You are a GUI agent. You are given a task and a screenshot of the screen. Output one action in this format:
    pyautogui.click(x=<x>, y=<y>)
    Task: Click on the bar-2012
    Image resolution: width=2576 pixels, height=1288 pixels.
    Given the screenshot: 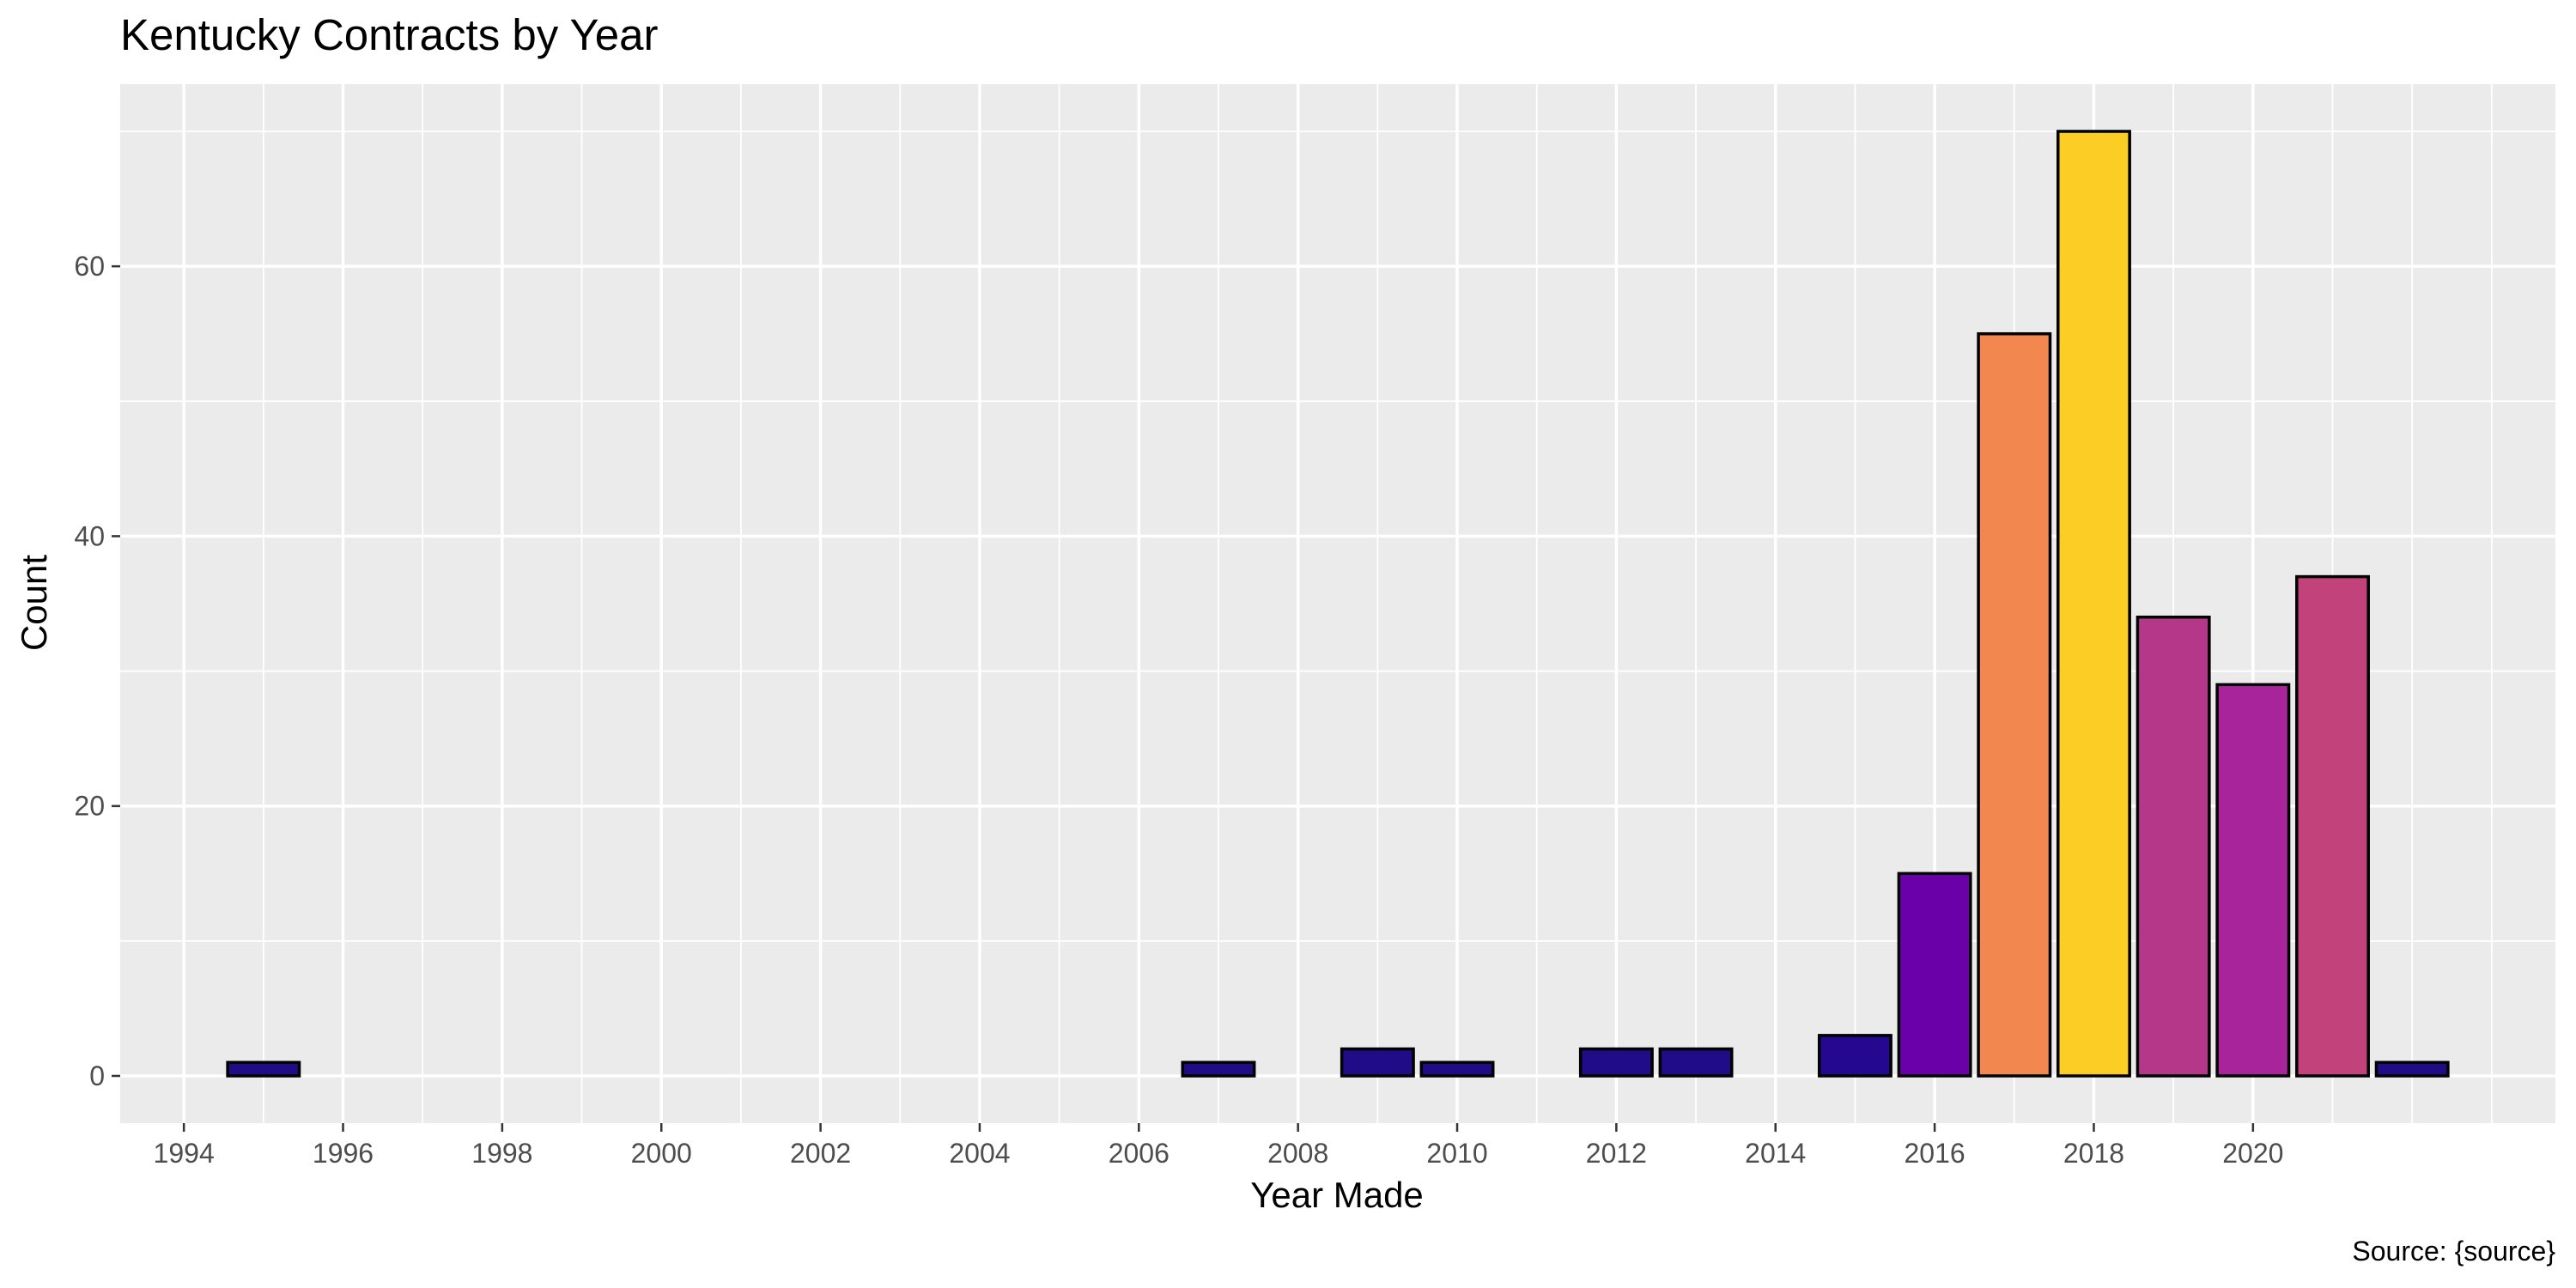 What is the action you would take?
    pyautogui.click(x=1616, y=1063)
    